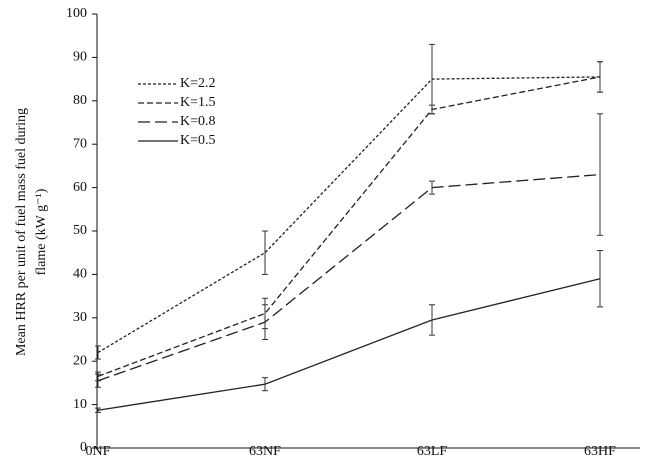 The width and height of the screenshot is (657, 464). Describe the element at coordinates (198, 83) in the screenshot. I see `legend-label: K=2.2` at that location.